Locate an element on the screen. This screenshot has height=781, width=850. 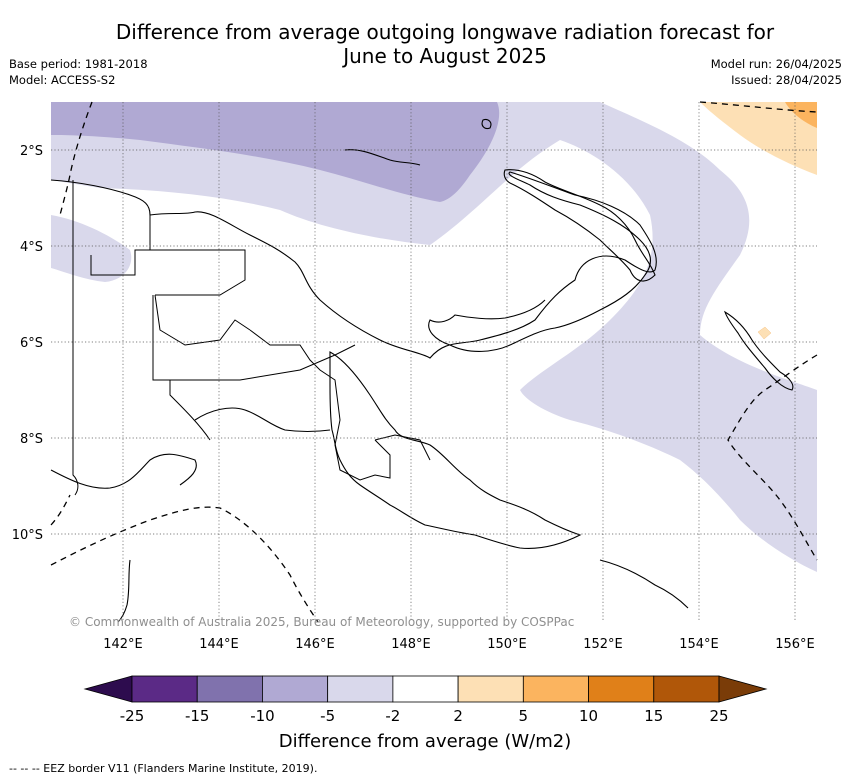
border-png-indonesia is located at coordinates (75, 338).